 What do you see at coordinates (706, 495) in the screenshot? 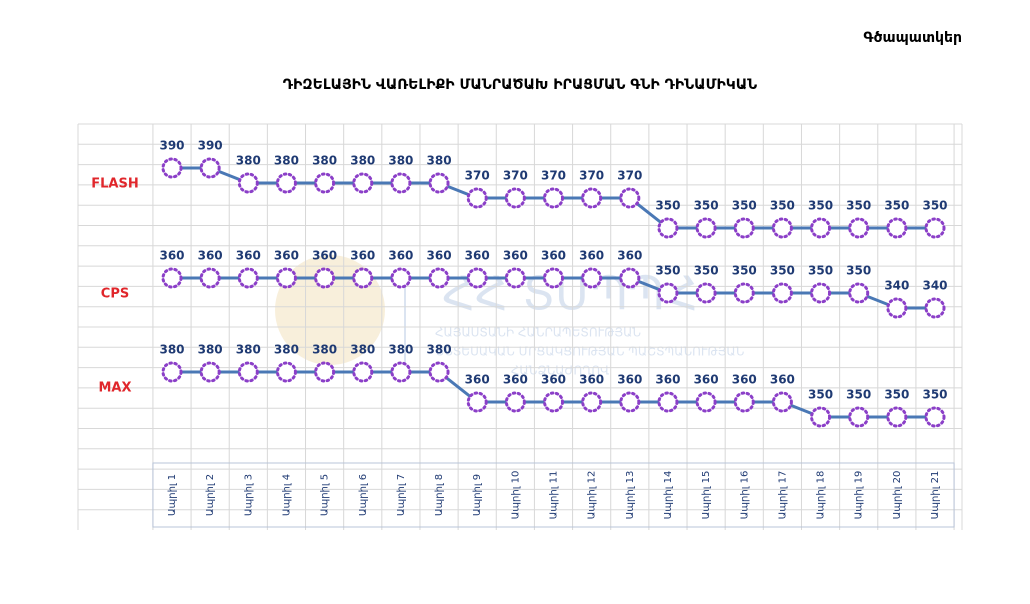
I see `x-tick-label: Ապրիլ 15` at bounding box center [706, 495].